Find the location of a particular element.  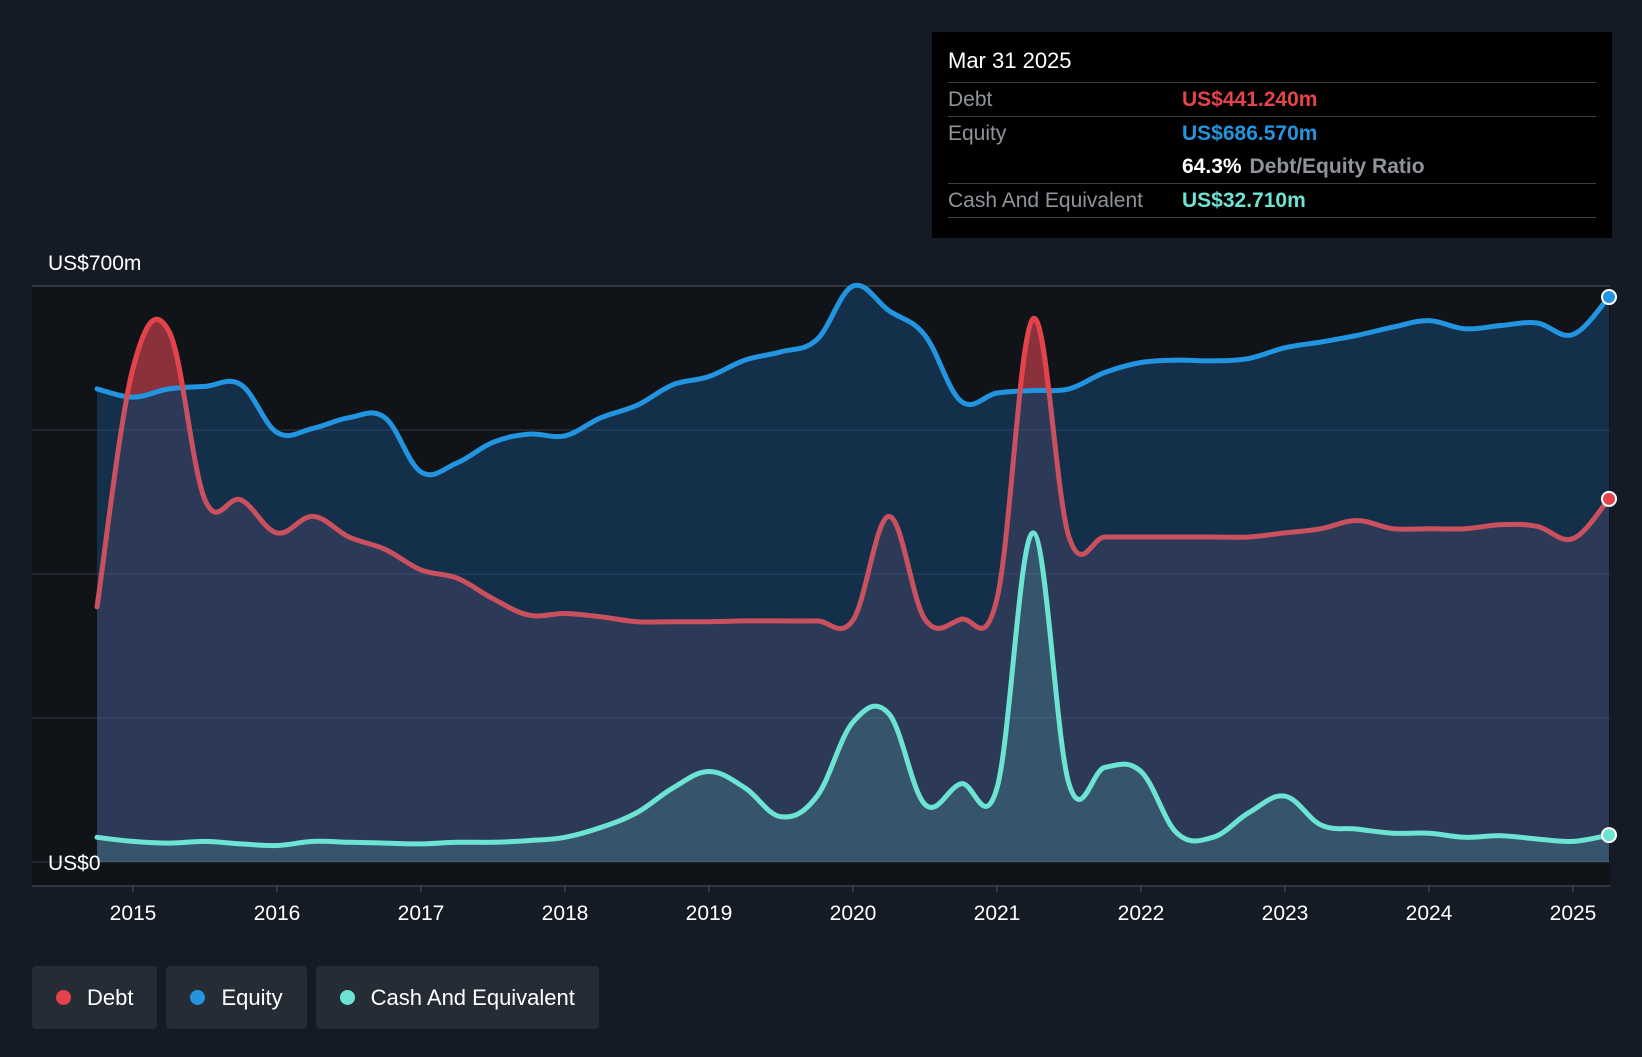

tooltip-ratio-value: 64.3% is located at coordinates (1212, 166).